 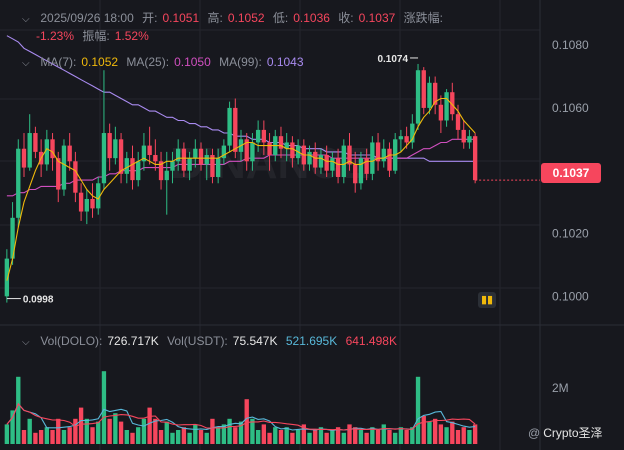 I want to click on vol-usdt-label: Vol(USDT):, so click(x=197, y=341).